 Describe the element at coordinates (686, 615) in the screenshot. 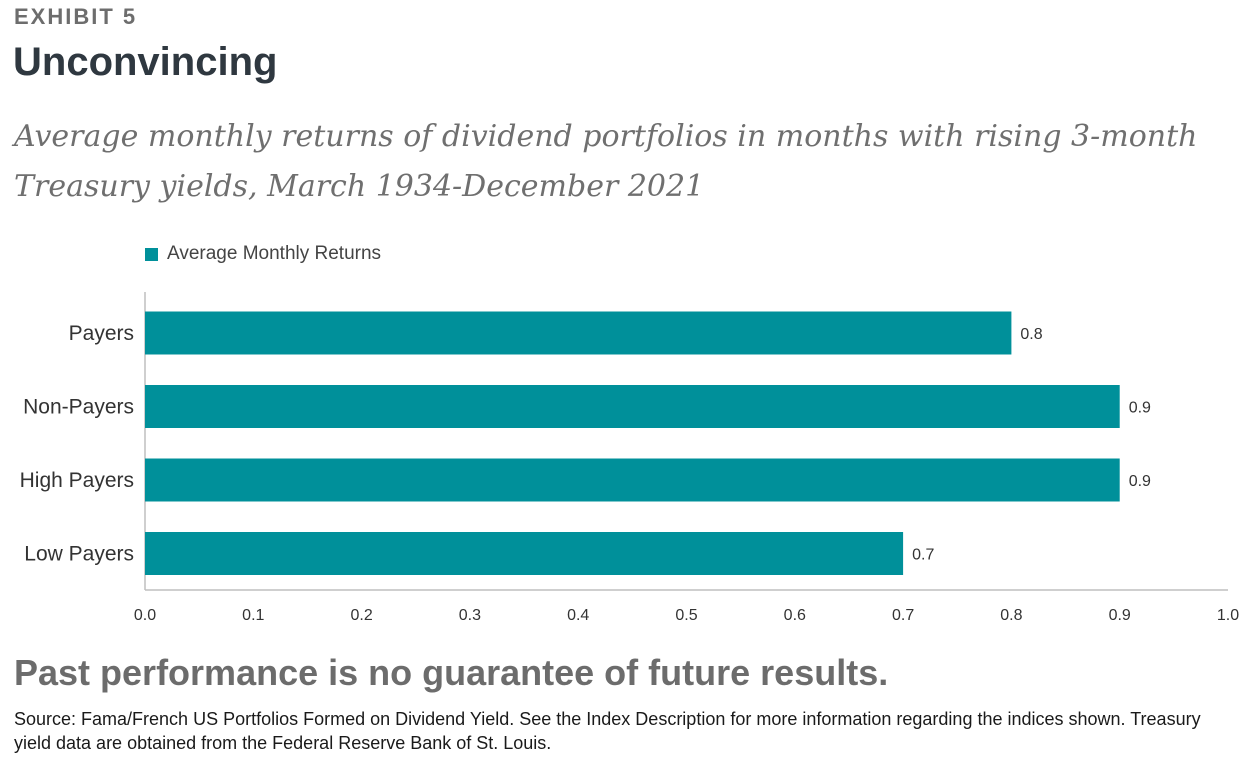

I see `x-tick-label: 0.5` at that location.